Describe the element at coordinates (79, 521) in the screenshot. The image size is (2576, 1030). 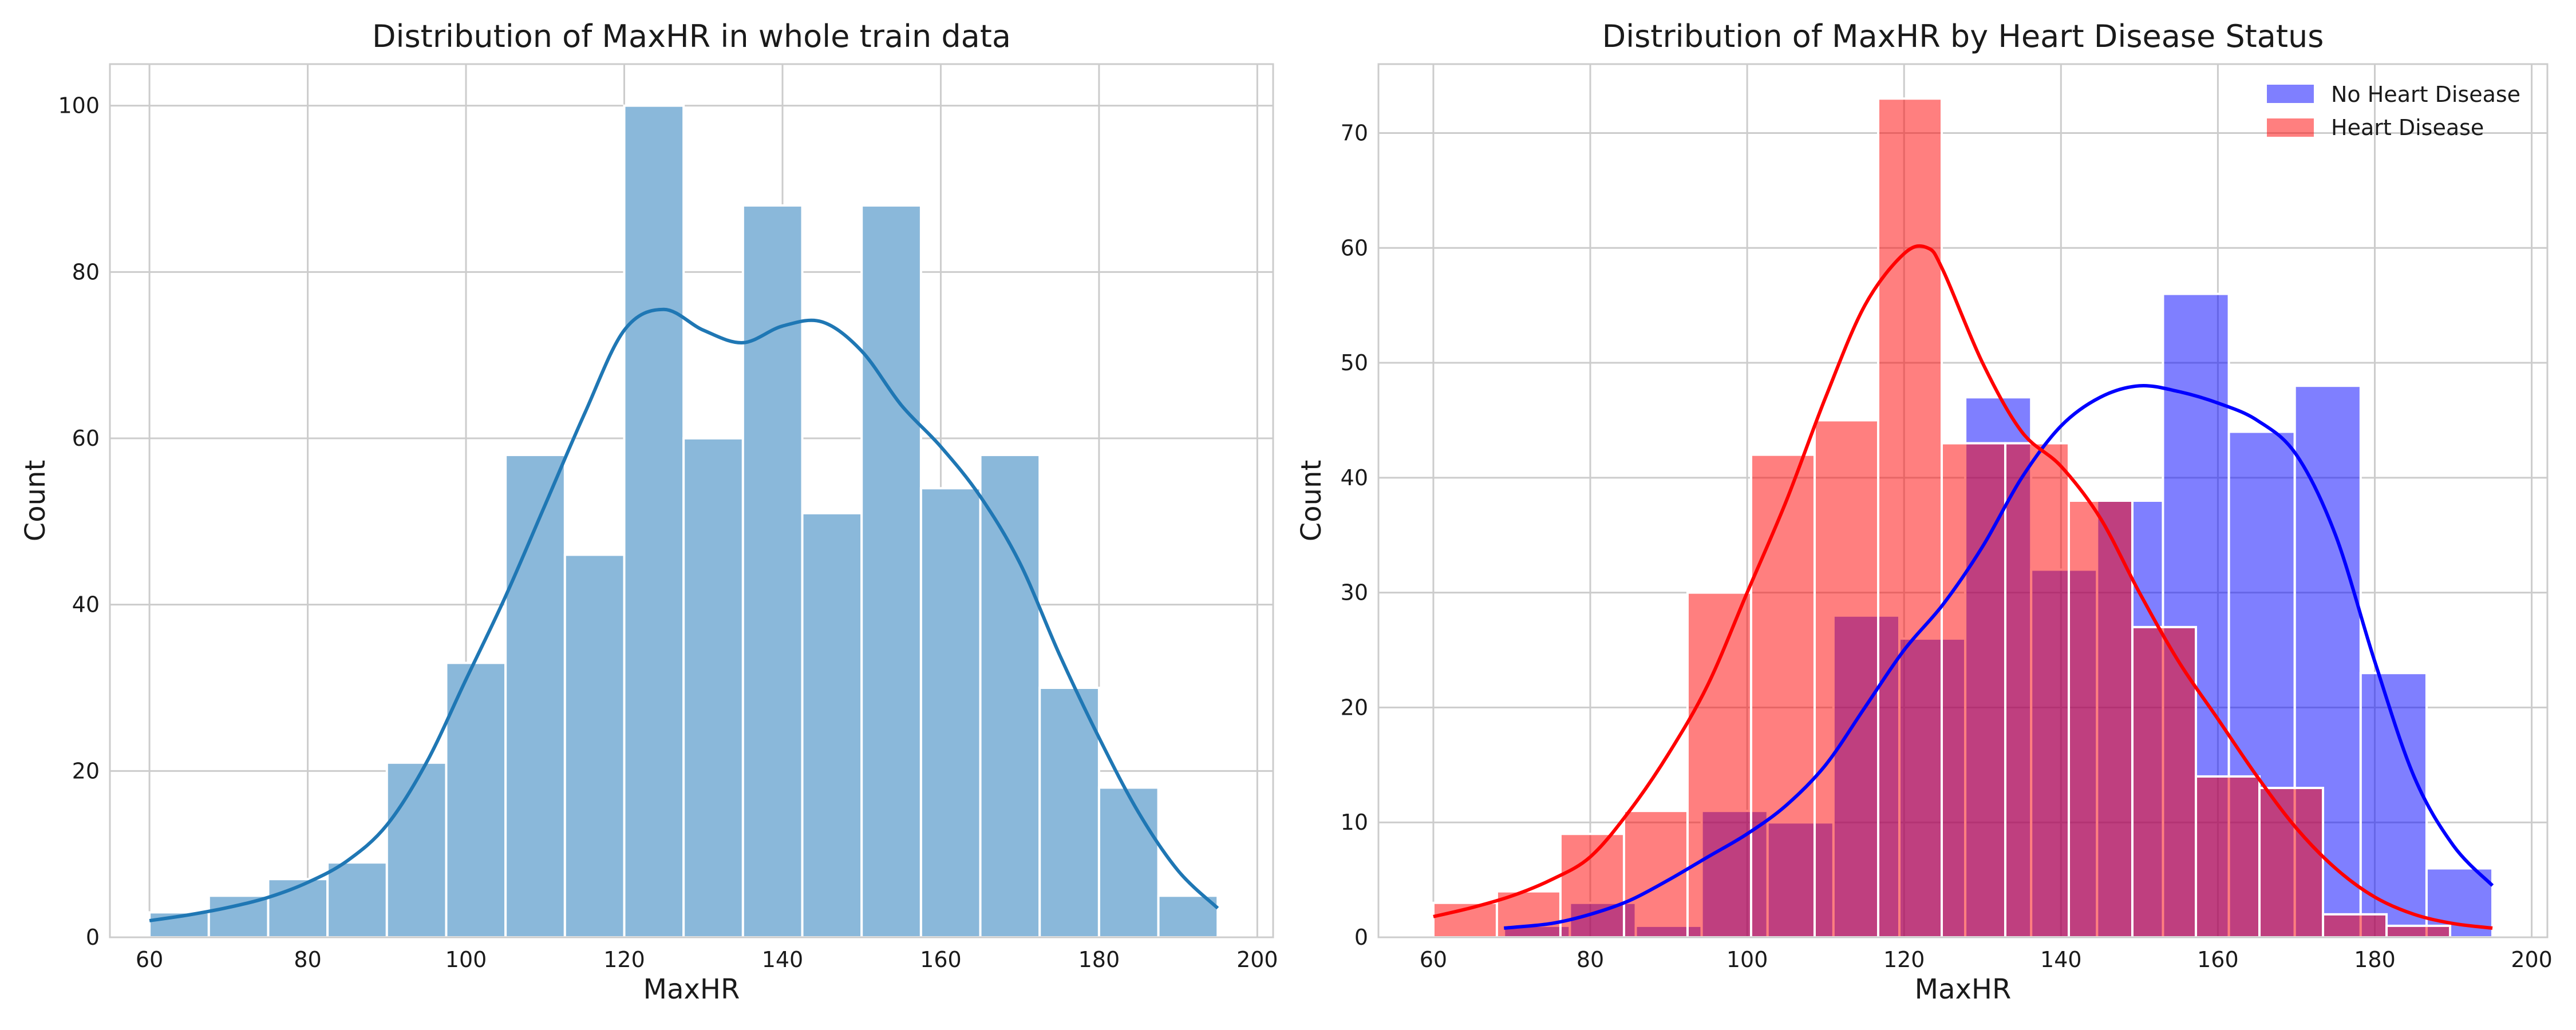
I see `y-tick-labels: 0 20 40 60 80 100` at that location.